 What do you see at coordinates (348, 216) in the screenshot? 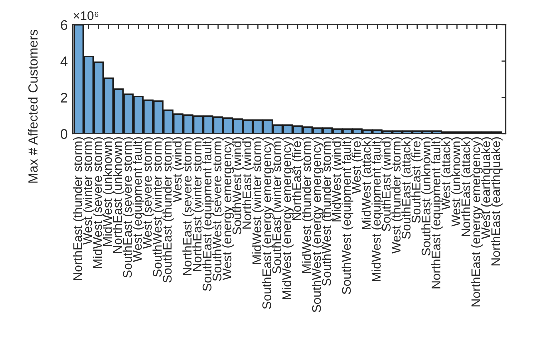
I see `x-tick-label: SouthWest (equipment fault)` at bounding box center [348, 216].